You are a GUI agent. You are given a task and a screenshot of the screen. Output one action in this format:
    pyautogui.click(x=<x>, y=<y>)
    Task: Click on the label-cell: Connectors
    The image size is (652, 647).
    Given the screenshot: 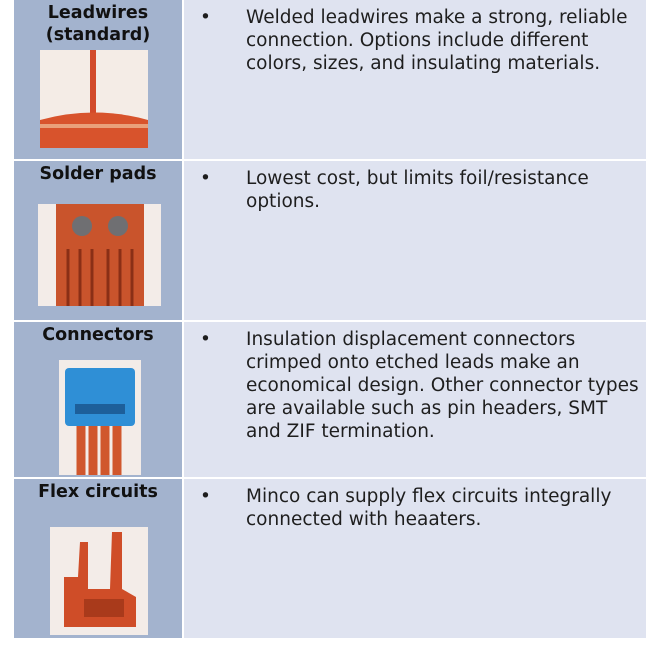 What is the action you would take?
    pyautogui.click(x=99, y=399)
    